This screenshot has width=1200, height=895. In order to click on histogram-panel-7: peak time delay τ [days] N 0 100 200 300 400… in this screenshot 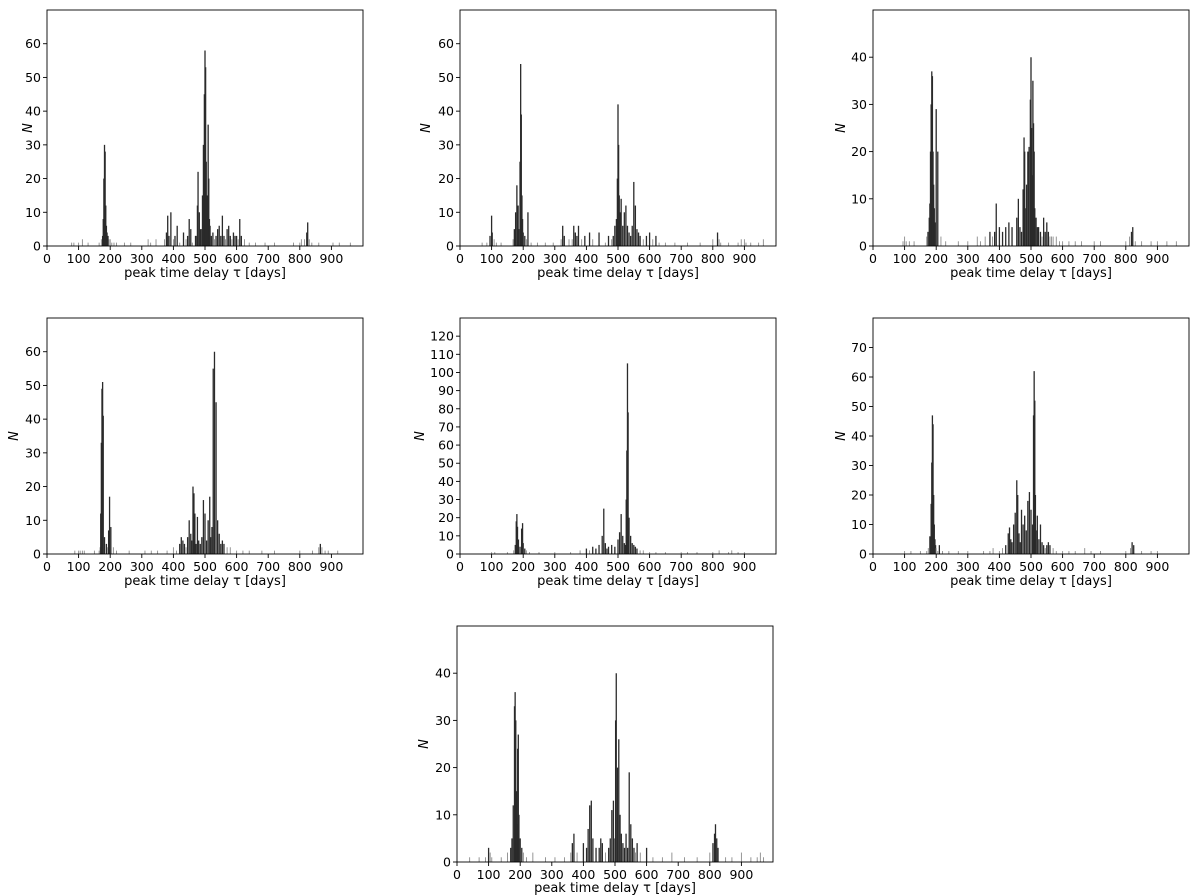, I will do `click(595, 760)`.